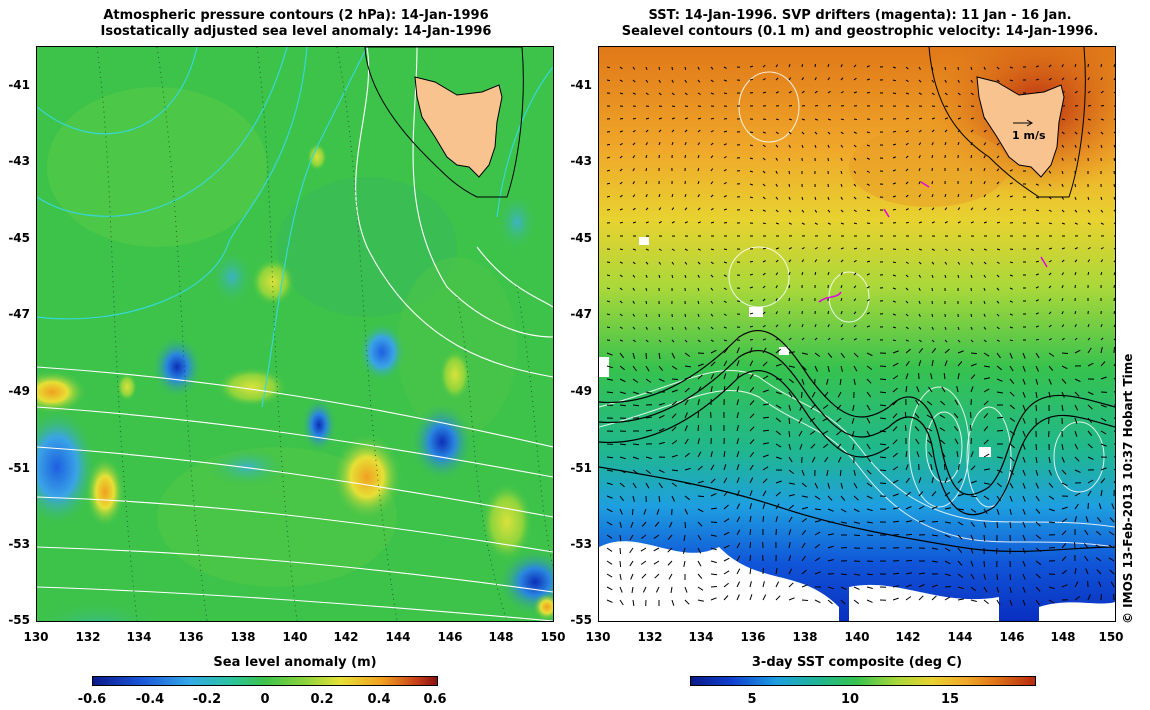 Image resolution: width=1150 pixels, height=710 pixels. What do you see at coordinates (598, 637) in the screenshot?
I see `lon-tick: 130` at bounding box center [598, 637].